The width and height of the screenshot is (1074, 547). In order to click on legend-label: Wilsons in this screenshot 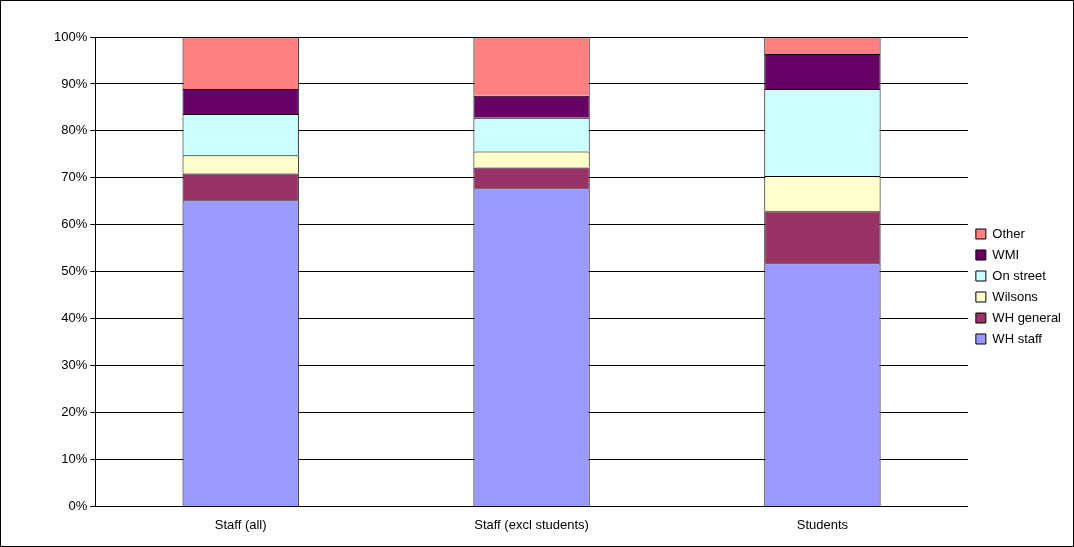, I will do `click(1015, 296)`.